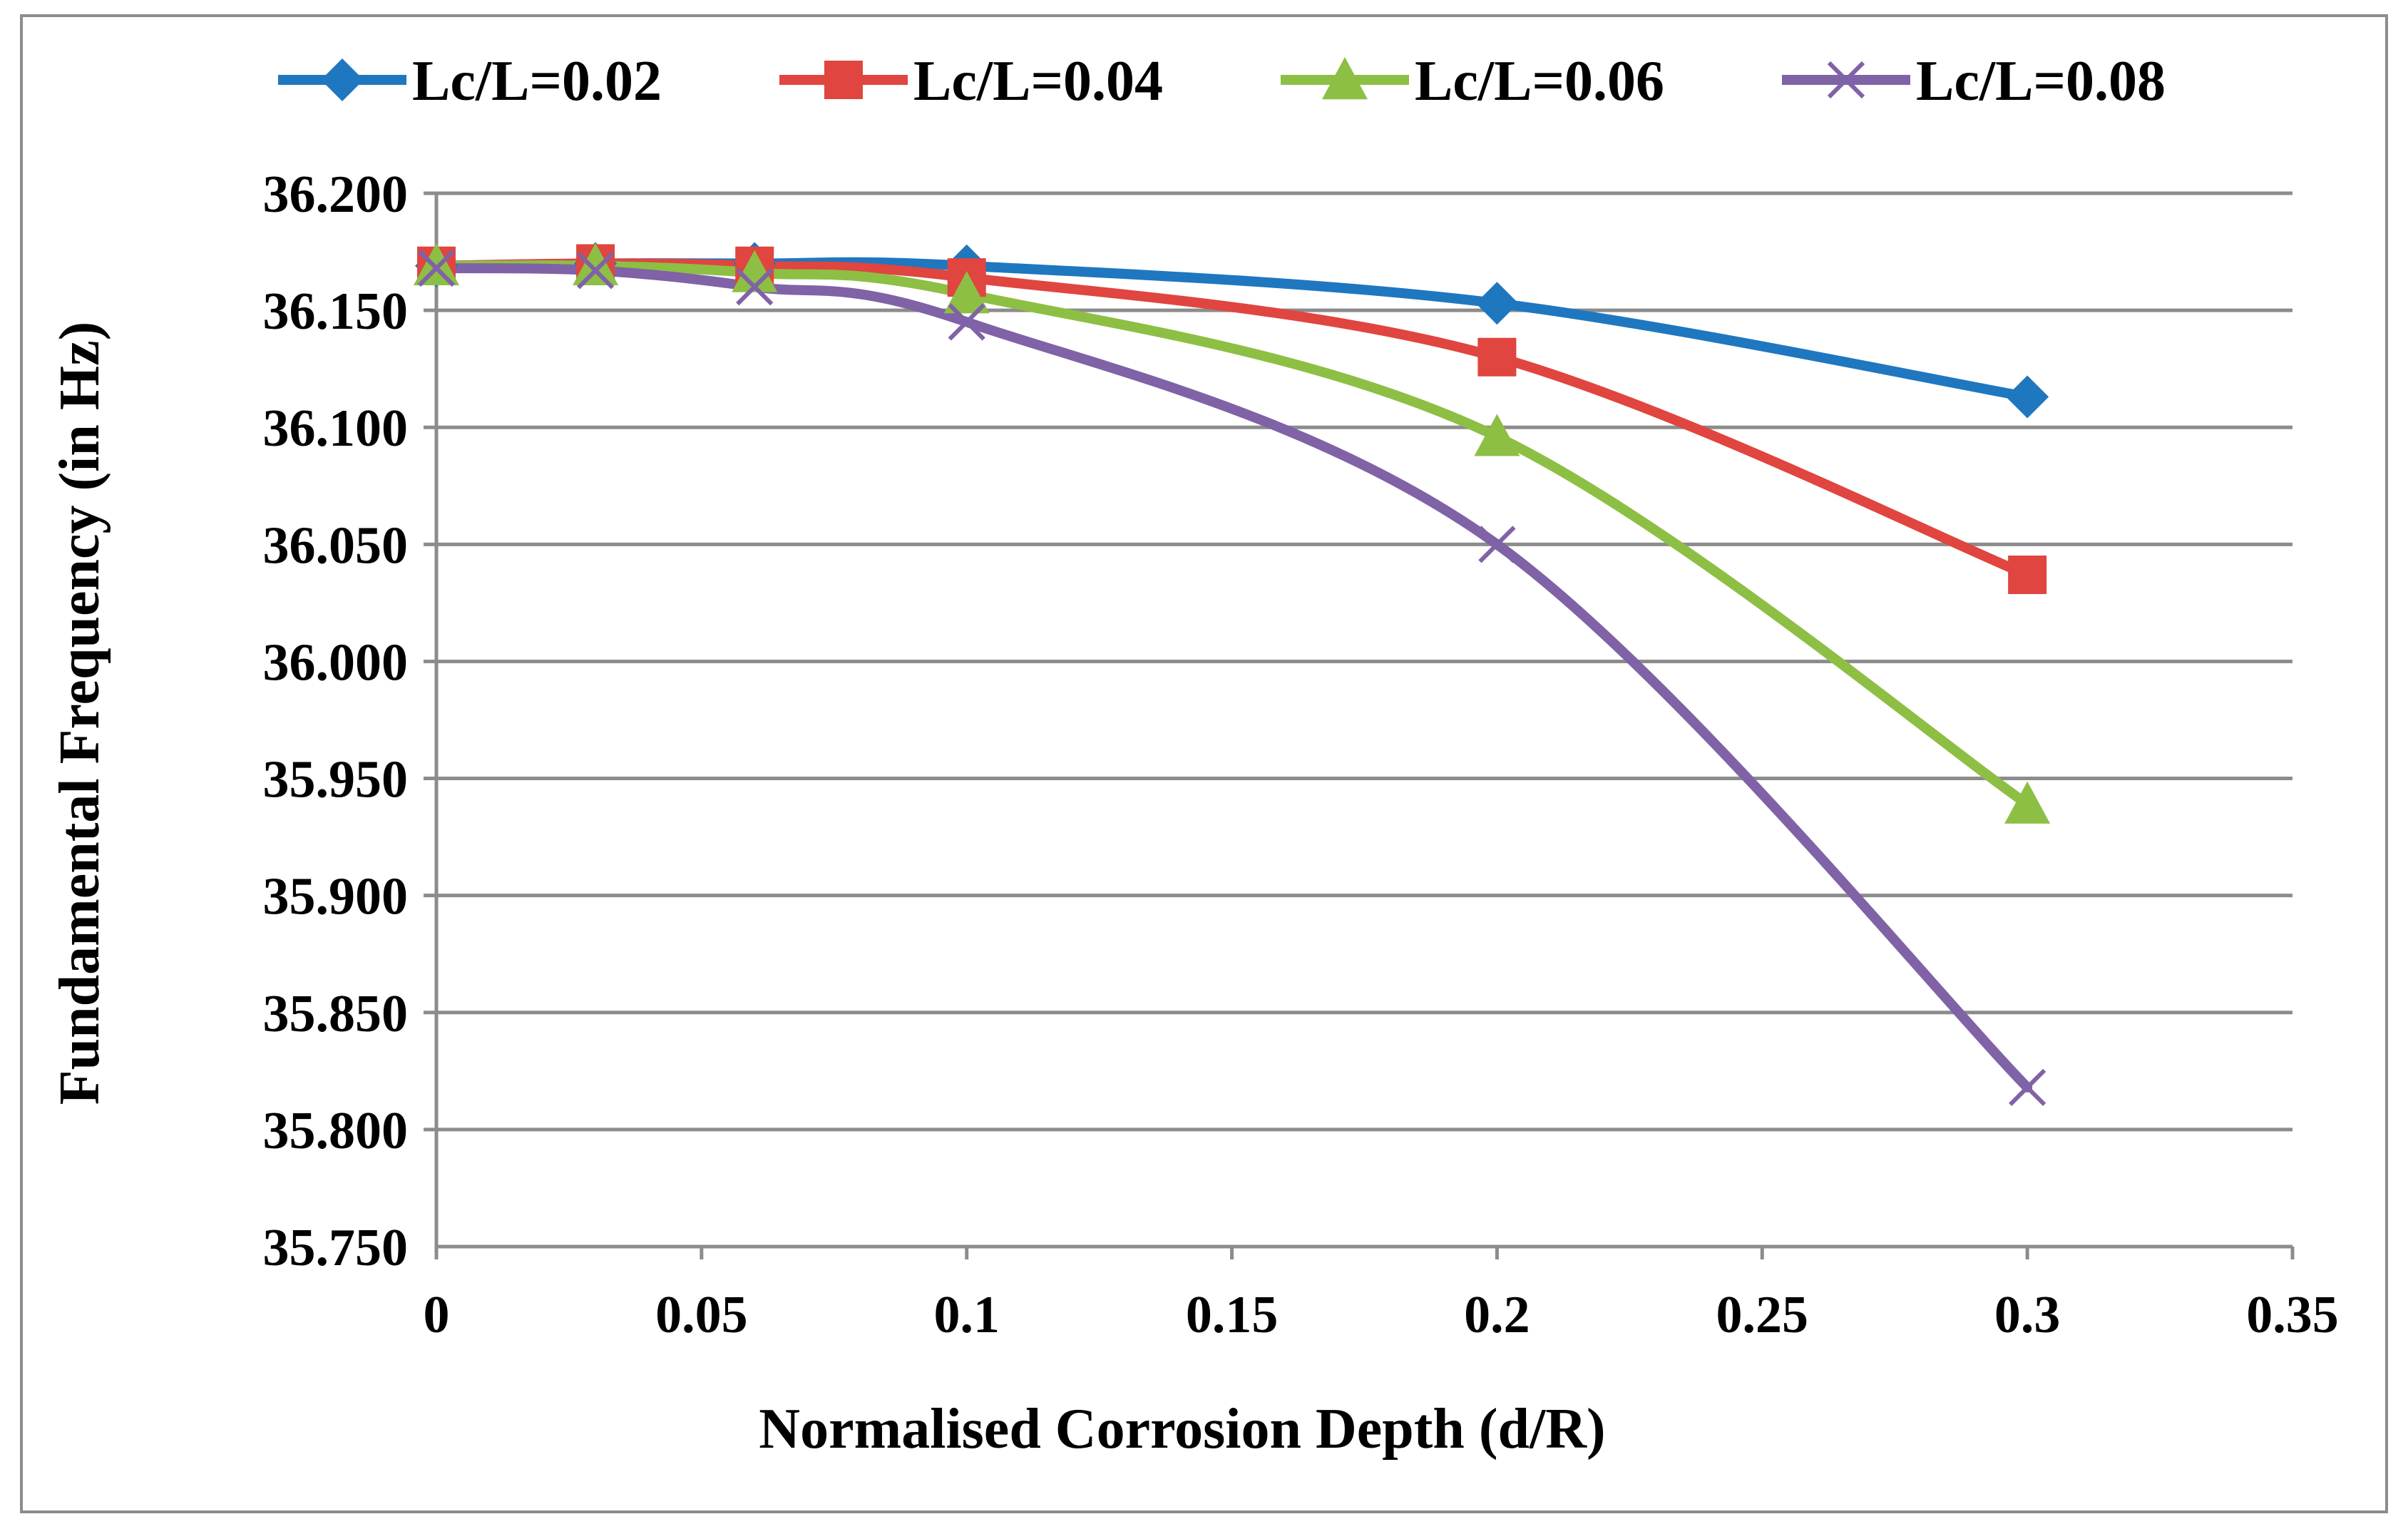  What do you see at coordinates (1762, 1315) in the screenshot?
I see `x-tick-label: 0.25` at bounding box center [1762, 1315].